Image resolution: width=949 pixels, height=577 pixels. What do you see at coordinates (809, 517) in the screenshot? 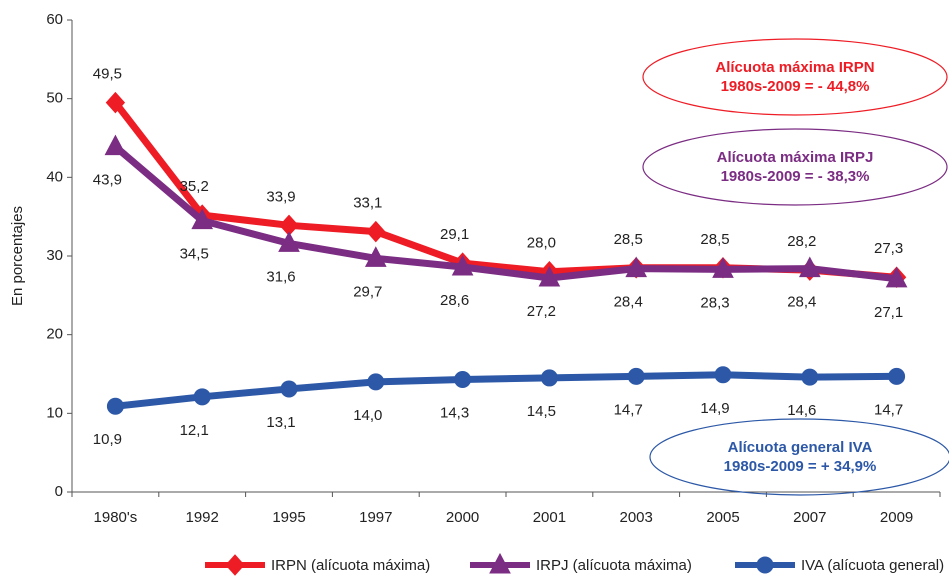
I see `x-tick-label: 2007` at bounding box center [809, 517].